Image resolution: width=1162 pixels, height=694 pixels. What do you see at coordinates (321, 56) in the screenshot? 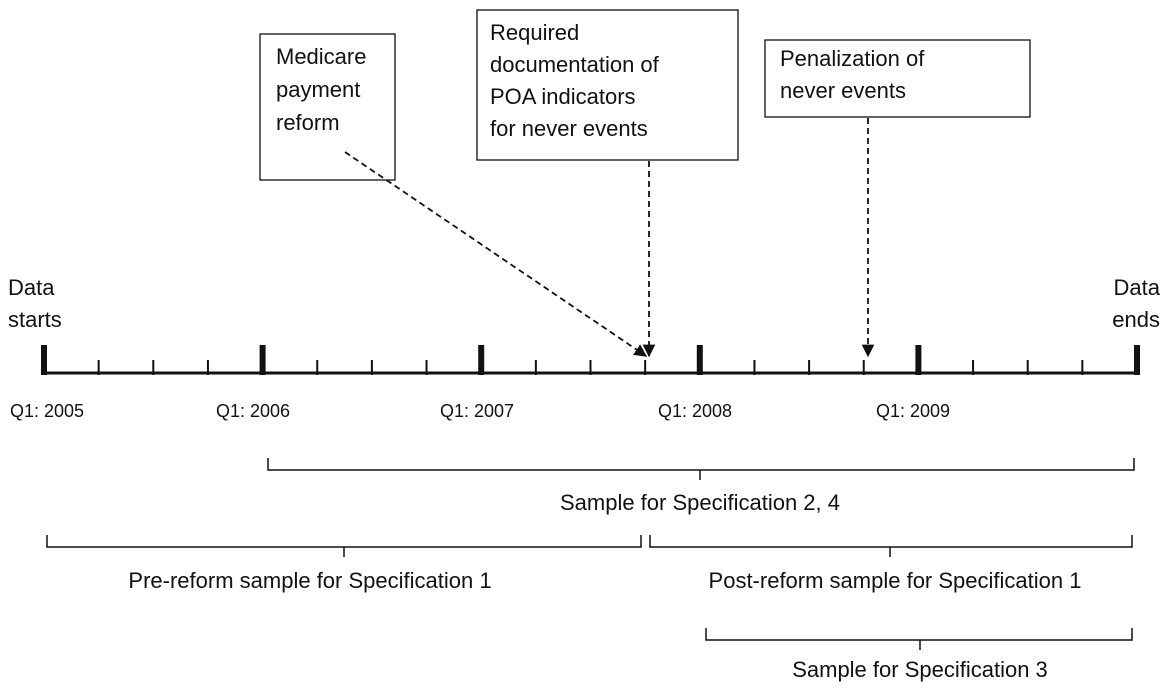
I see `label-line: Medicare` at bounding box center [321, 56].